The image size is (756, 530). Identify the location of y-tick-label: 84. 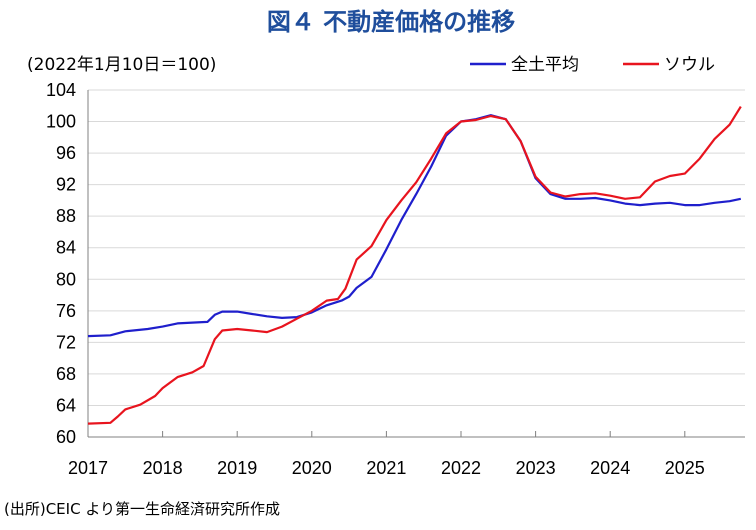
(66, 248).